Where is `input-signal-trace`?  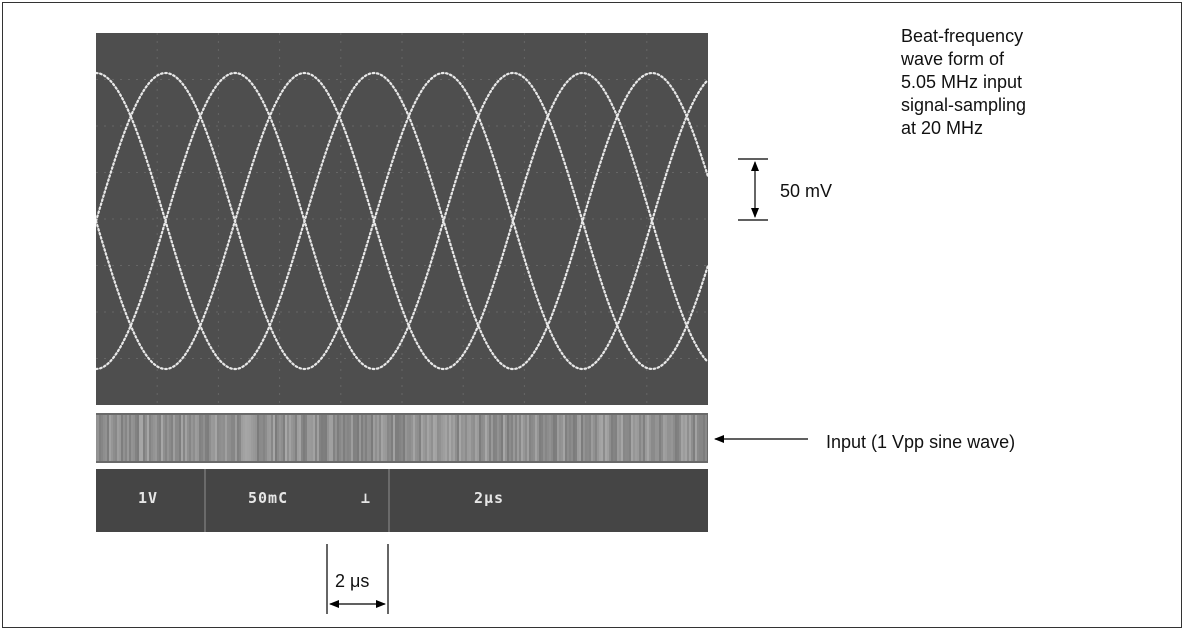 input-signal-trace is located at coordinates (401, 438).